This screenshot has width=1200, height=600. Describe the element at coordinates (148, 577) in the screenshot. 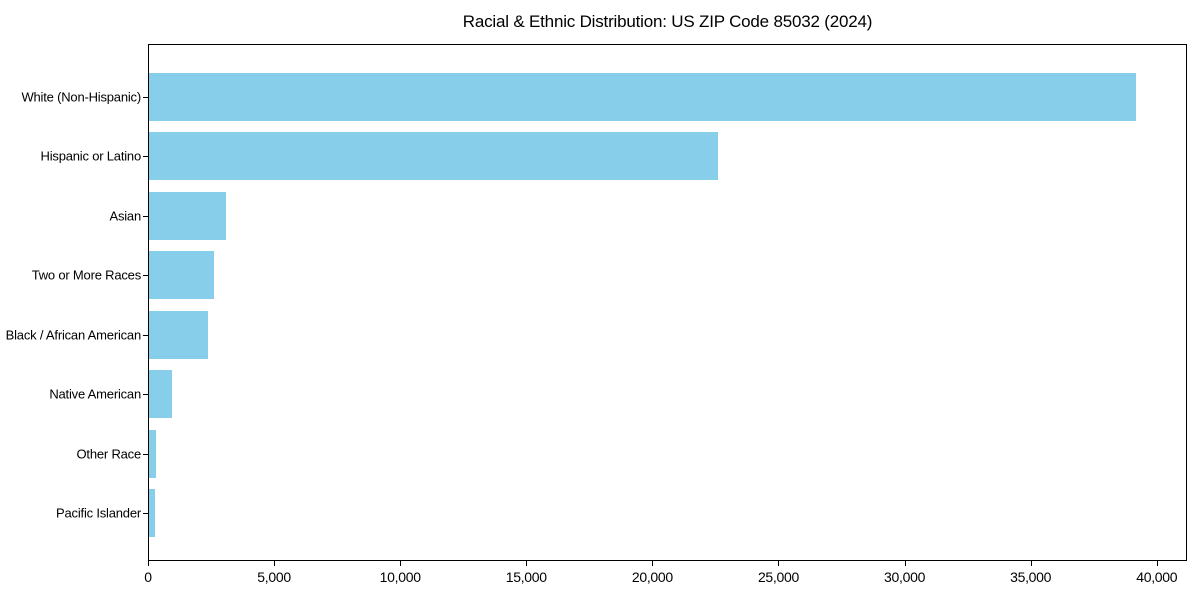

I see `x-tick-label: 0` at that location.